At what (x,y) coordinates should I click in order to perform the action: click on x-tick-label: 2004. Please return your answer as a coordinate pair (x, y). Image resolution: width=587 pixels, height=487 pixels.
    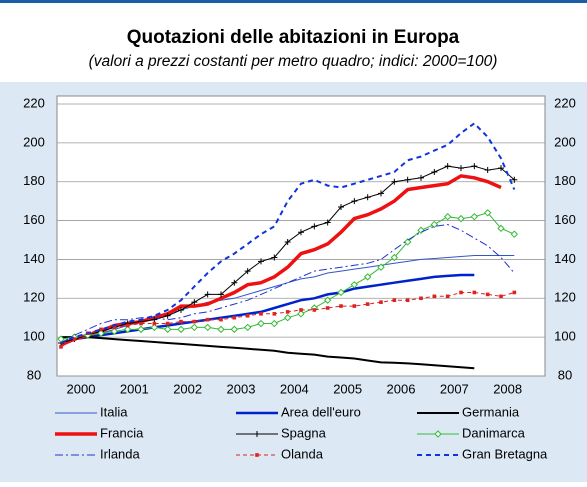
    Looking at the image, I should click on (294, 388).